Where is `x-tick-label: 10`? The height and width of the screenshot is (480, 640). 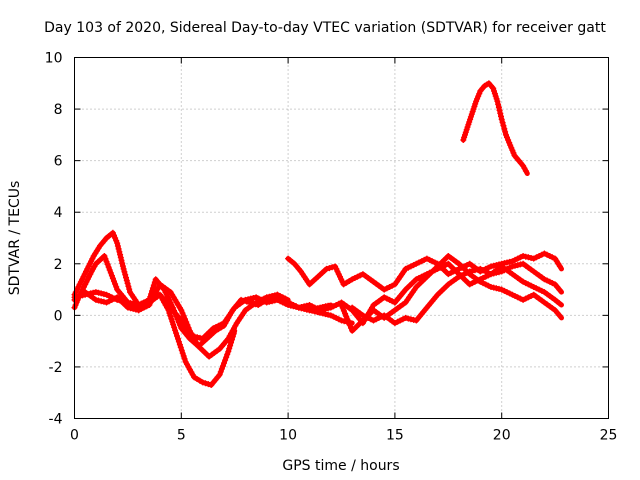
x-tick-label: 10 is located at coordinates (288, 436).